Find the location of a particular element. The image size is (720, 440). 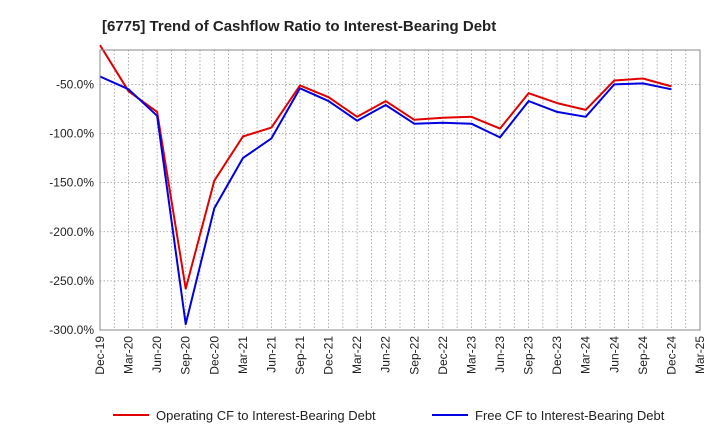

x-tick-label: Mar-21 is located at coordinates (243, 355).